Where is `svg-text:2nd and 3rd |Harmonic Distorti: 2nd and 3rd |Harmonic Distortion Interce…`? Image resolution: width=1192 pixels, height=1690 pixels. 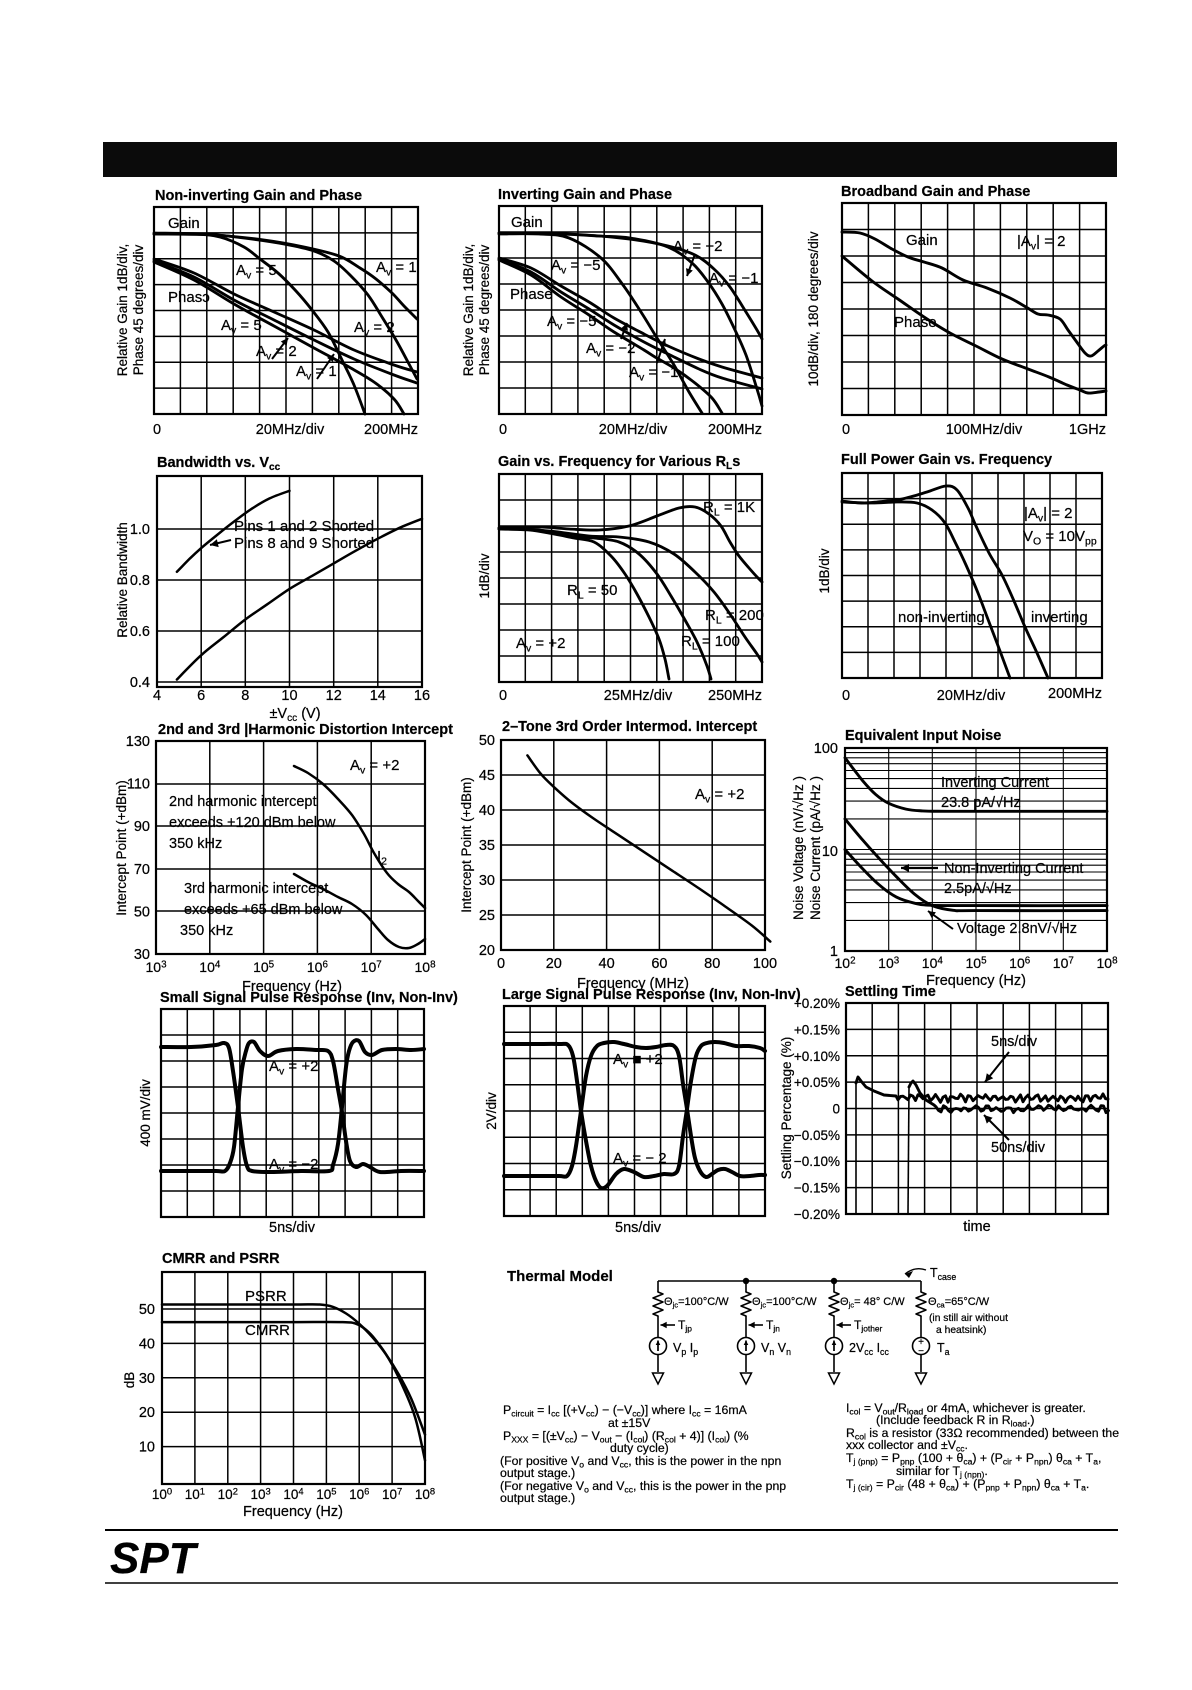 svg-text:2nd and 3rd |Harmonic Distorti: 2nd and 3rd |Harmonic Distortion Interce… is located at coordinates (305, 730).